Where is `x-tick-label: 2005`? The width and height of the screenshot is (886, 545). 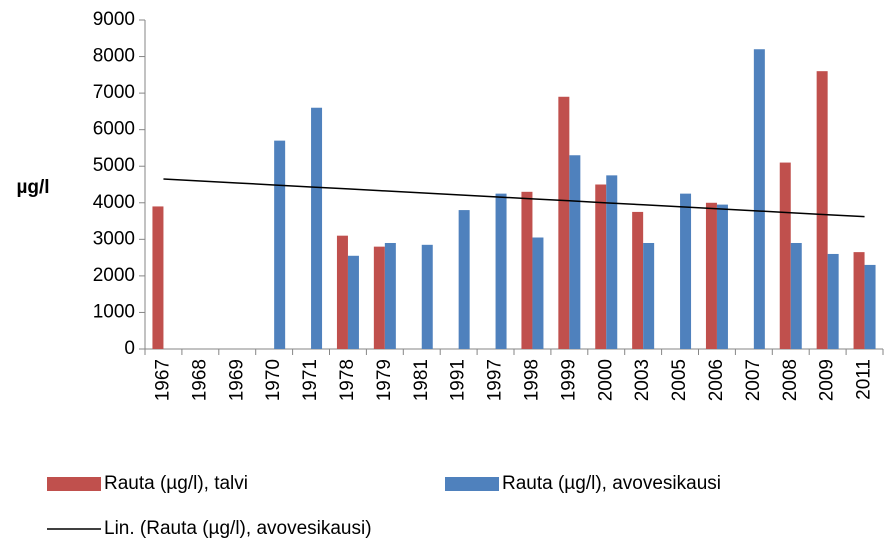
x-tick-label: 2005 is located at coordinates (679, 380).